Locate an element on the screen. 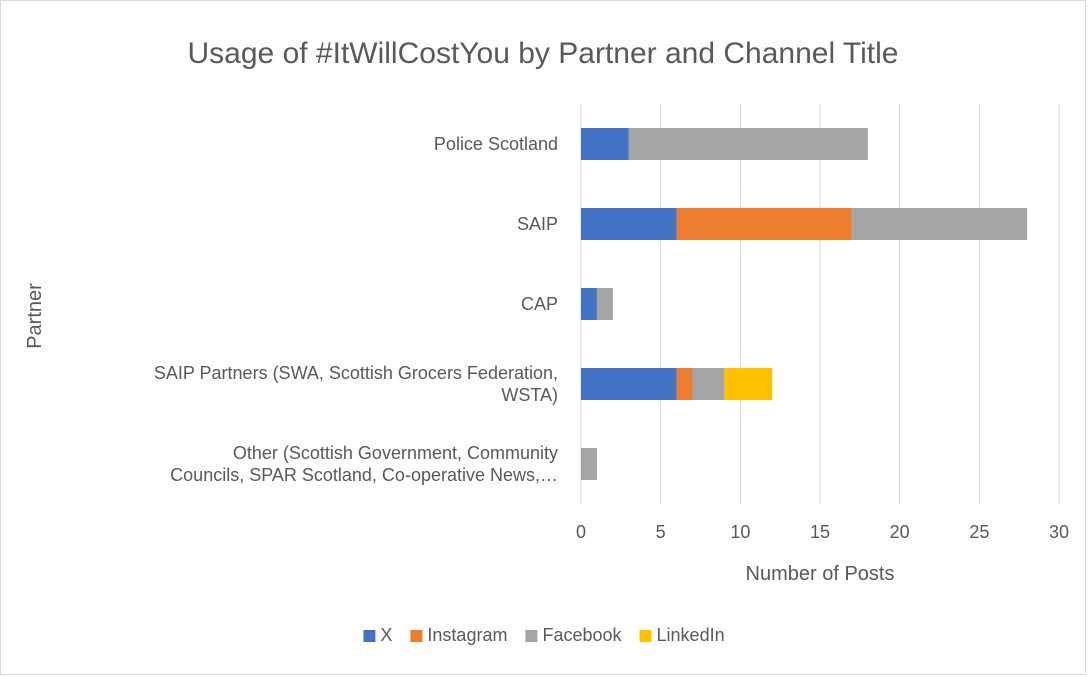 The image size is (1088, 677). legend-item-x: X is located at coordinates (377, 635).